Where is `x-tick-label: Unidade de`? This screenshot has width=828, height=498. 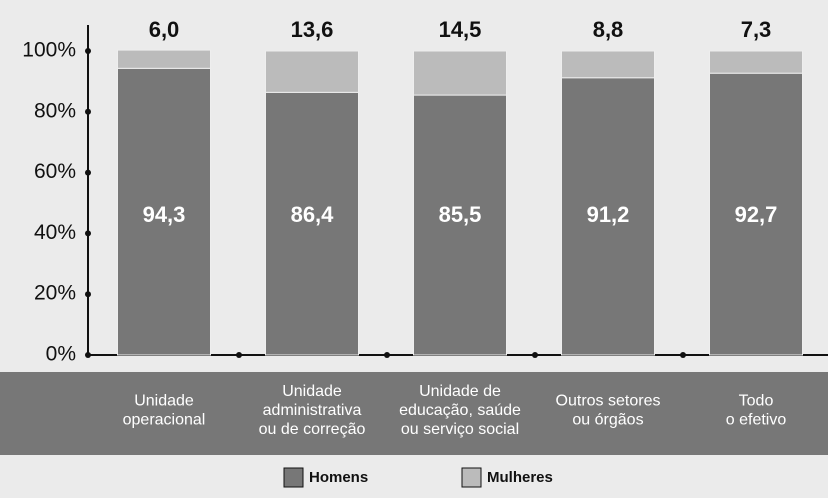
x-tick-label: Unidade de is located at coordinates (460, 391).